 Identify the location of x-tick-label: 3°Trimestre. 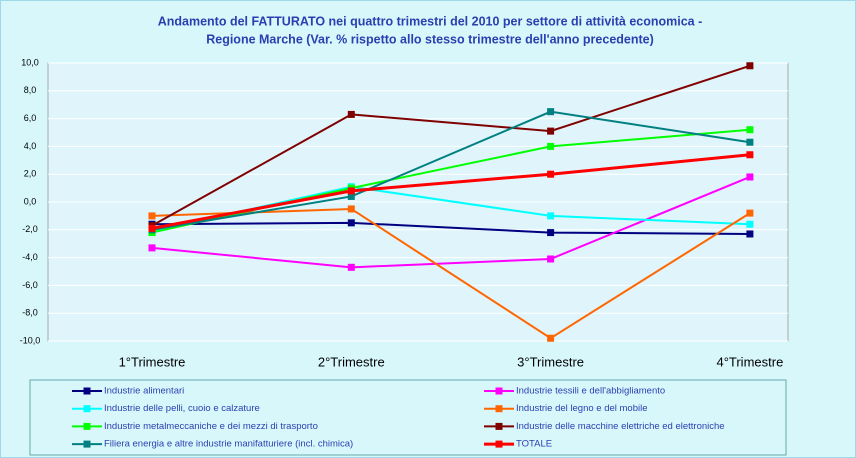
(550, 361).